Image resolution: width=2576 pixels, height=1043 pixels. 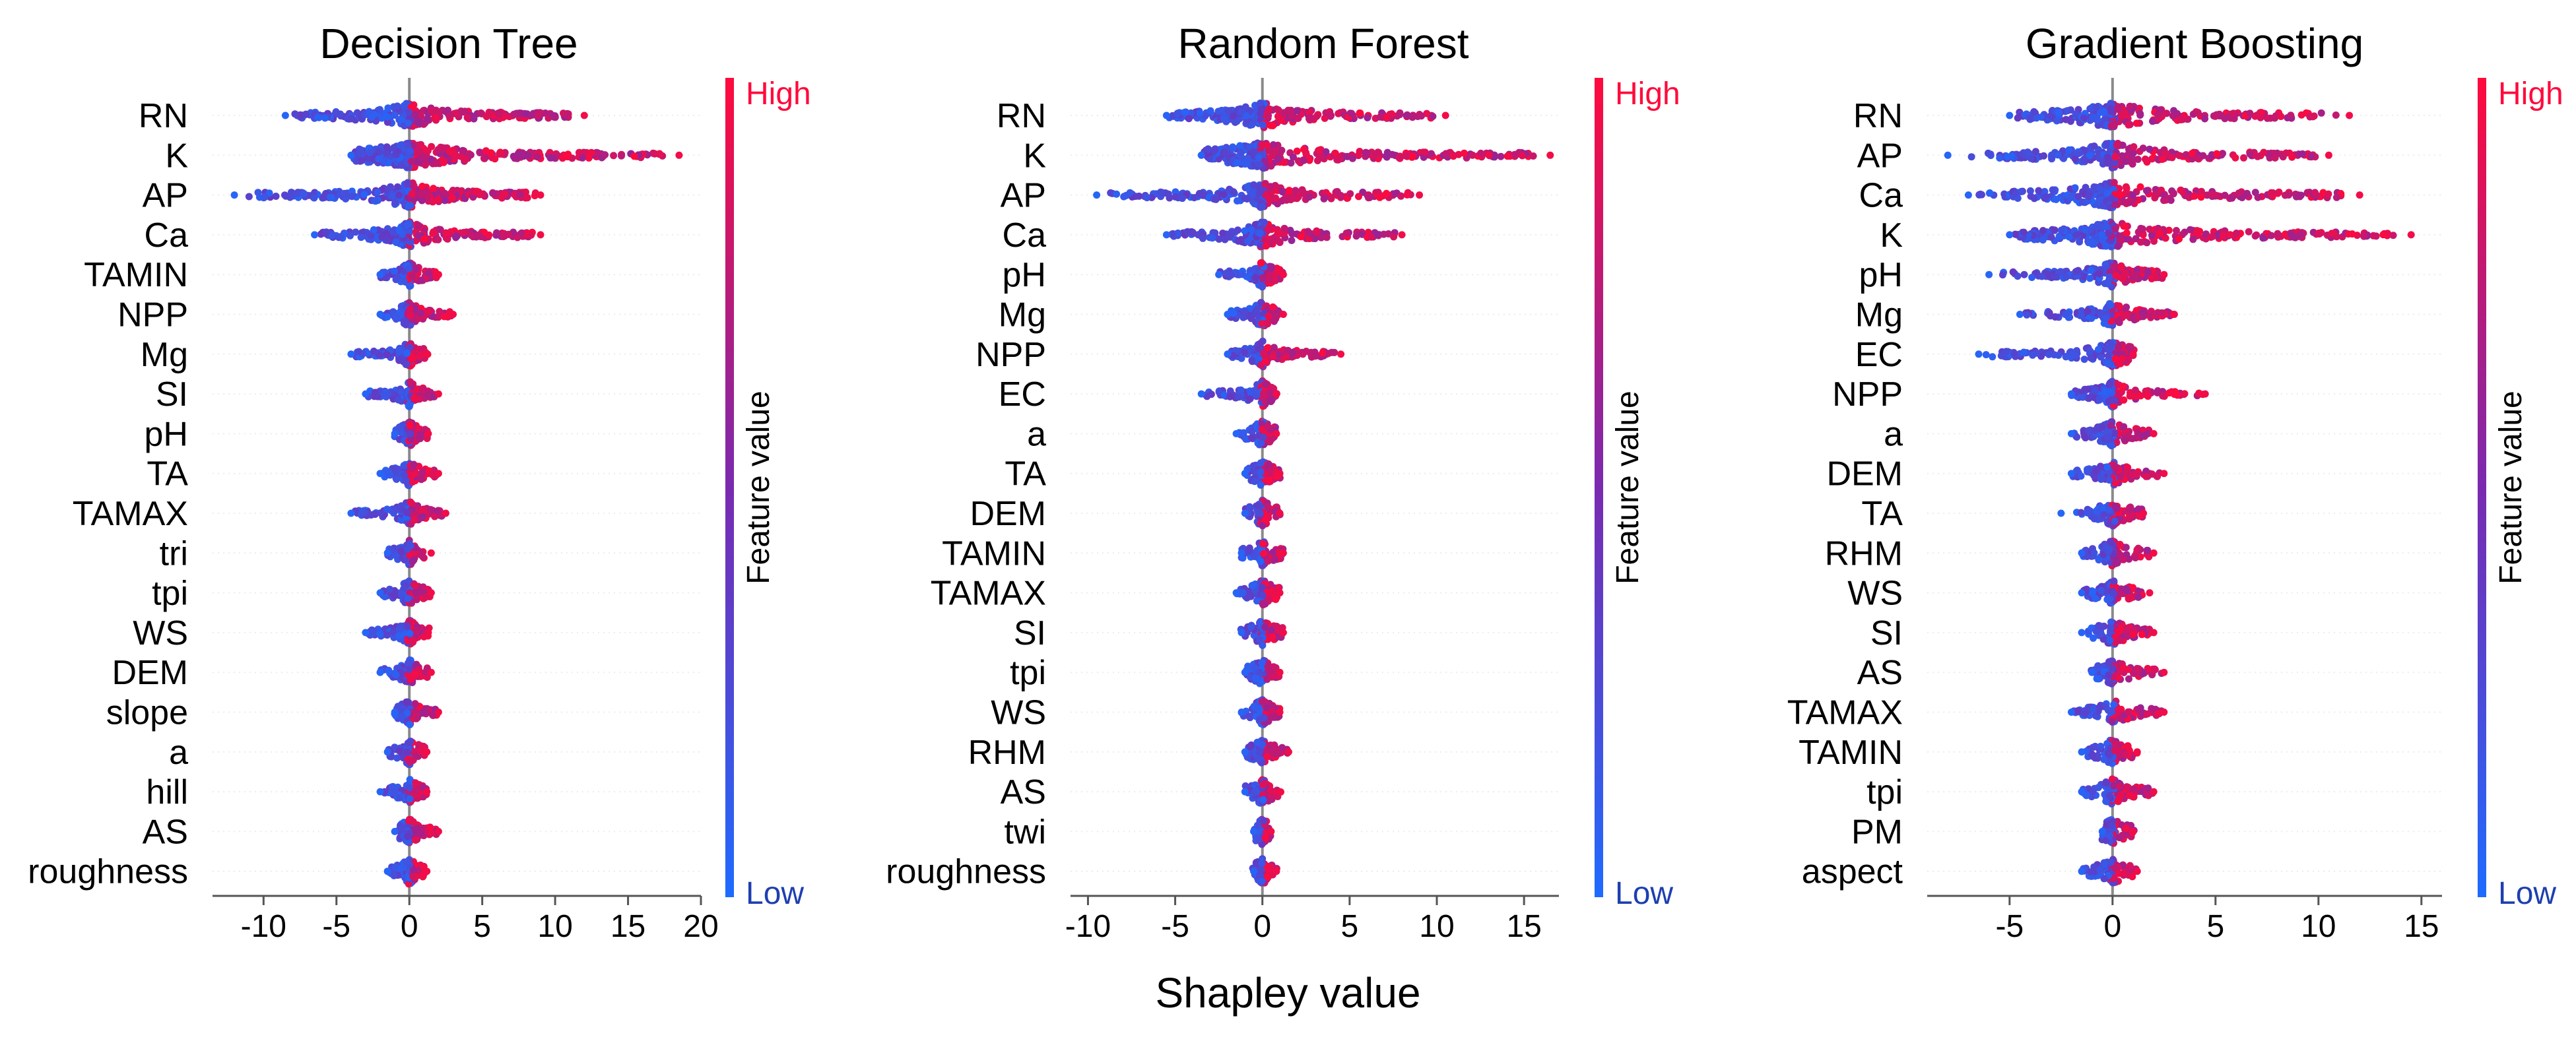 I want to click on swarm-NPP, so click(x=416, y=314).